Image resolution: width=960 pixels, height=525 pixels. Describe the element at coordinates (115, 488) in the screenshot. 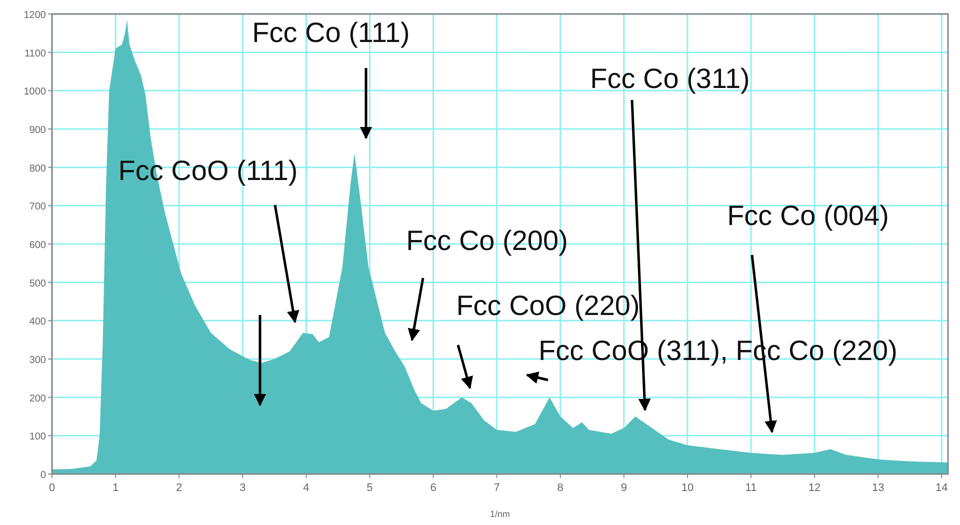

I see `x-tick-label: 1` at that location.